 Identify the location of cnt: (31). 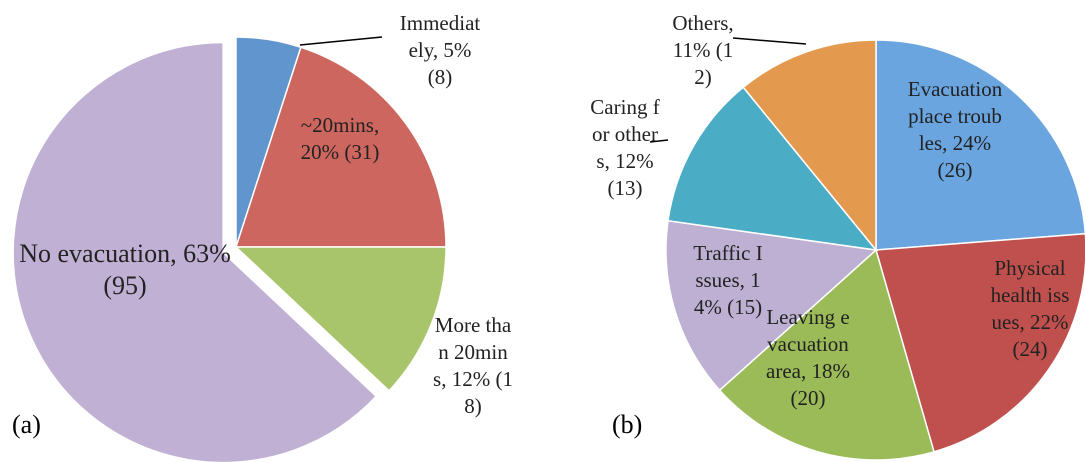
(362, 152).